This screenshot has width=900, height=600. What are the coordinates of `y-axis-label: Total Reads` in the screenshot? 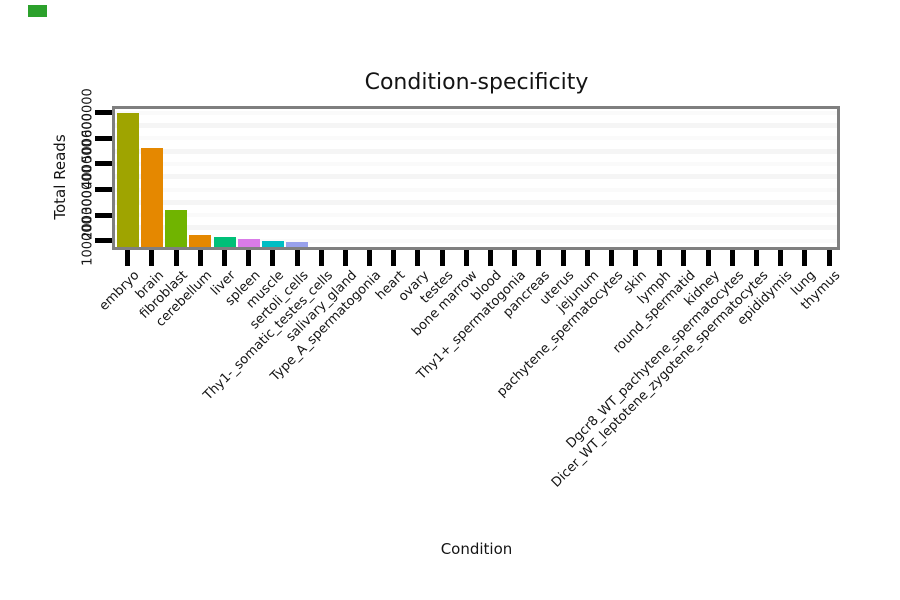 It's located at (60, 177).